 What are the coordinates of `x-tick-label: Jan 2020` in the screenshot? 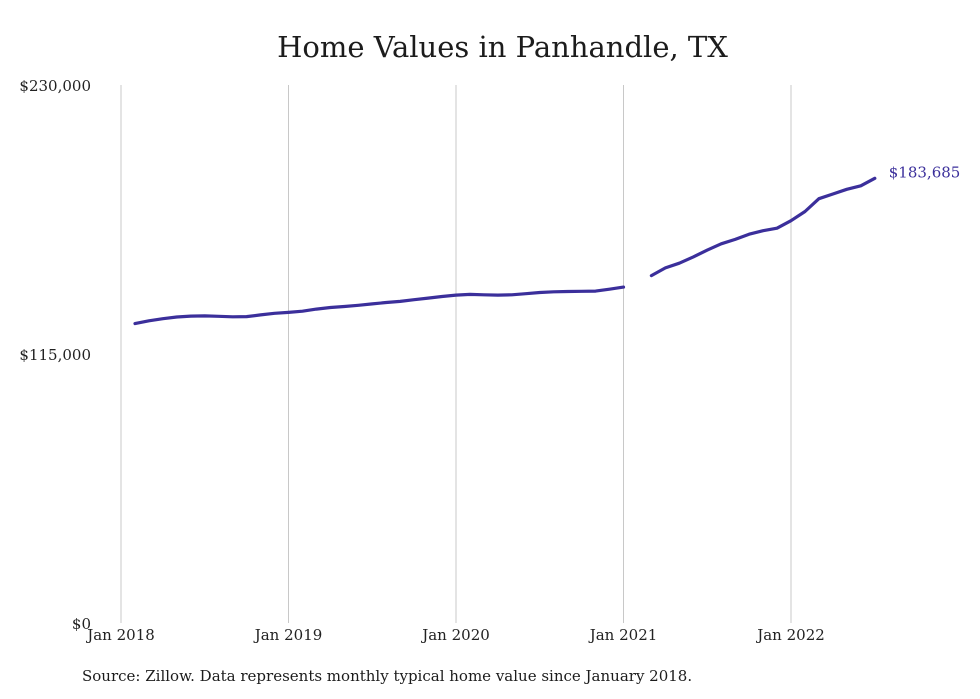 It's located at (455, 635).